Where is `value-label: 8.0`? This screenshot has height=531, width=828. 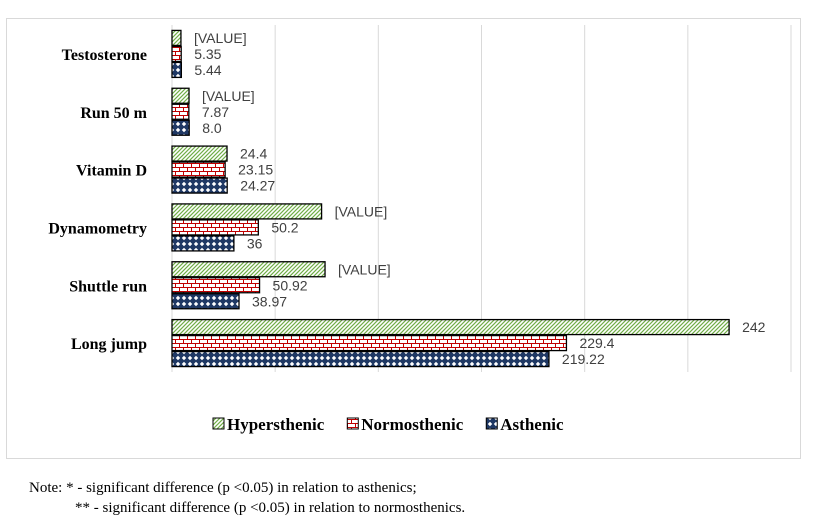
value-label: 8.0 is located at coordinates (212, 128).